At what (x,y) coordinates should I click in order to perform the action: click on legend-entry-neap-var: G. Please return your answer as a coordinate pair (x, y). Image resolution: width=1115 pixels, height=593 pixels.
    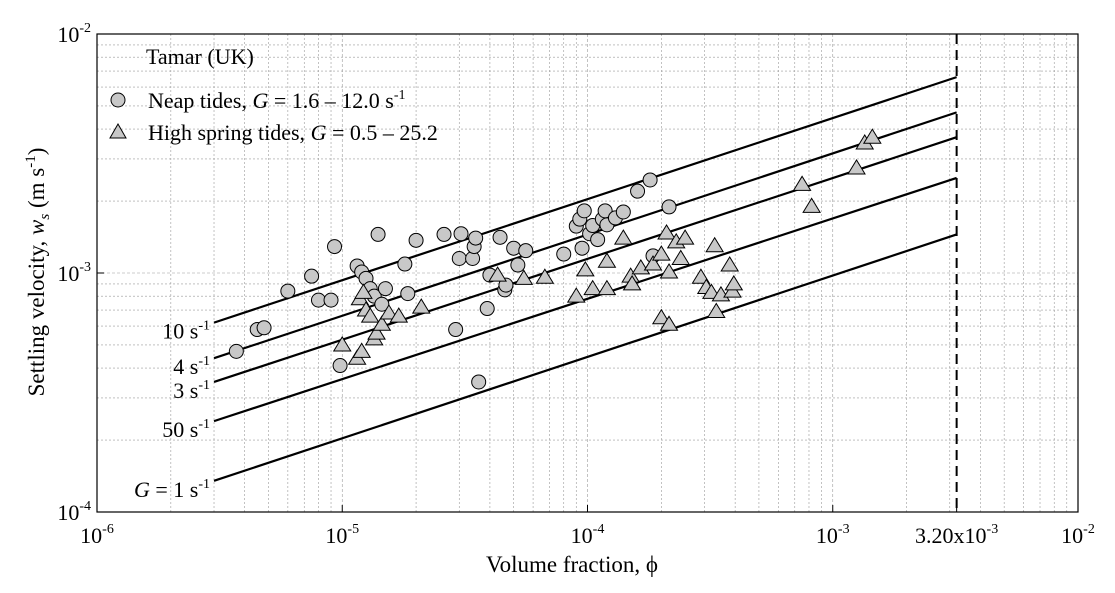
    Looking at the image, I should click on (260, 100).